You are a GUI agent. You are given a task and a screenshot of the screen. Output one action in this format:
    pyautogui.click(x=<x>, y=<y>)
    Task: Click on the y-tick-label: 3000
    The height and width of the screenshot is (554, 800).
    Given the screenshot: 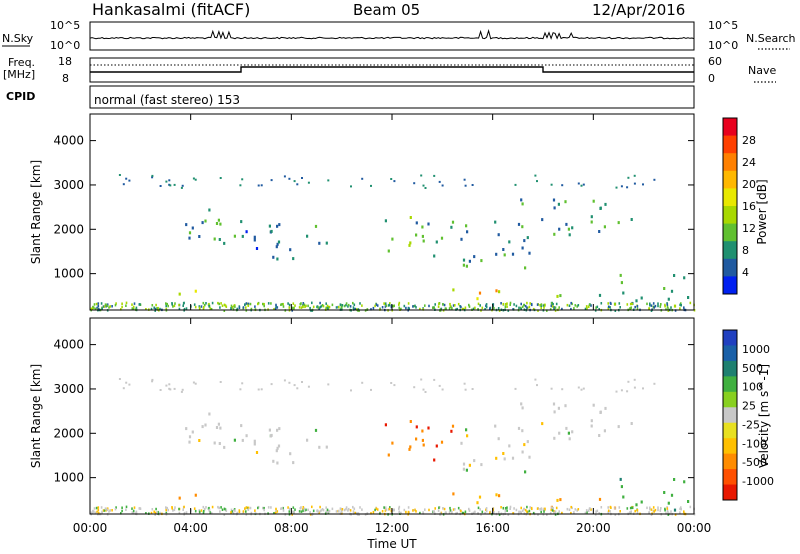 What is the action you would take?
    pyautogui.click(x=68, y=389)
    